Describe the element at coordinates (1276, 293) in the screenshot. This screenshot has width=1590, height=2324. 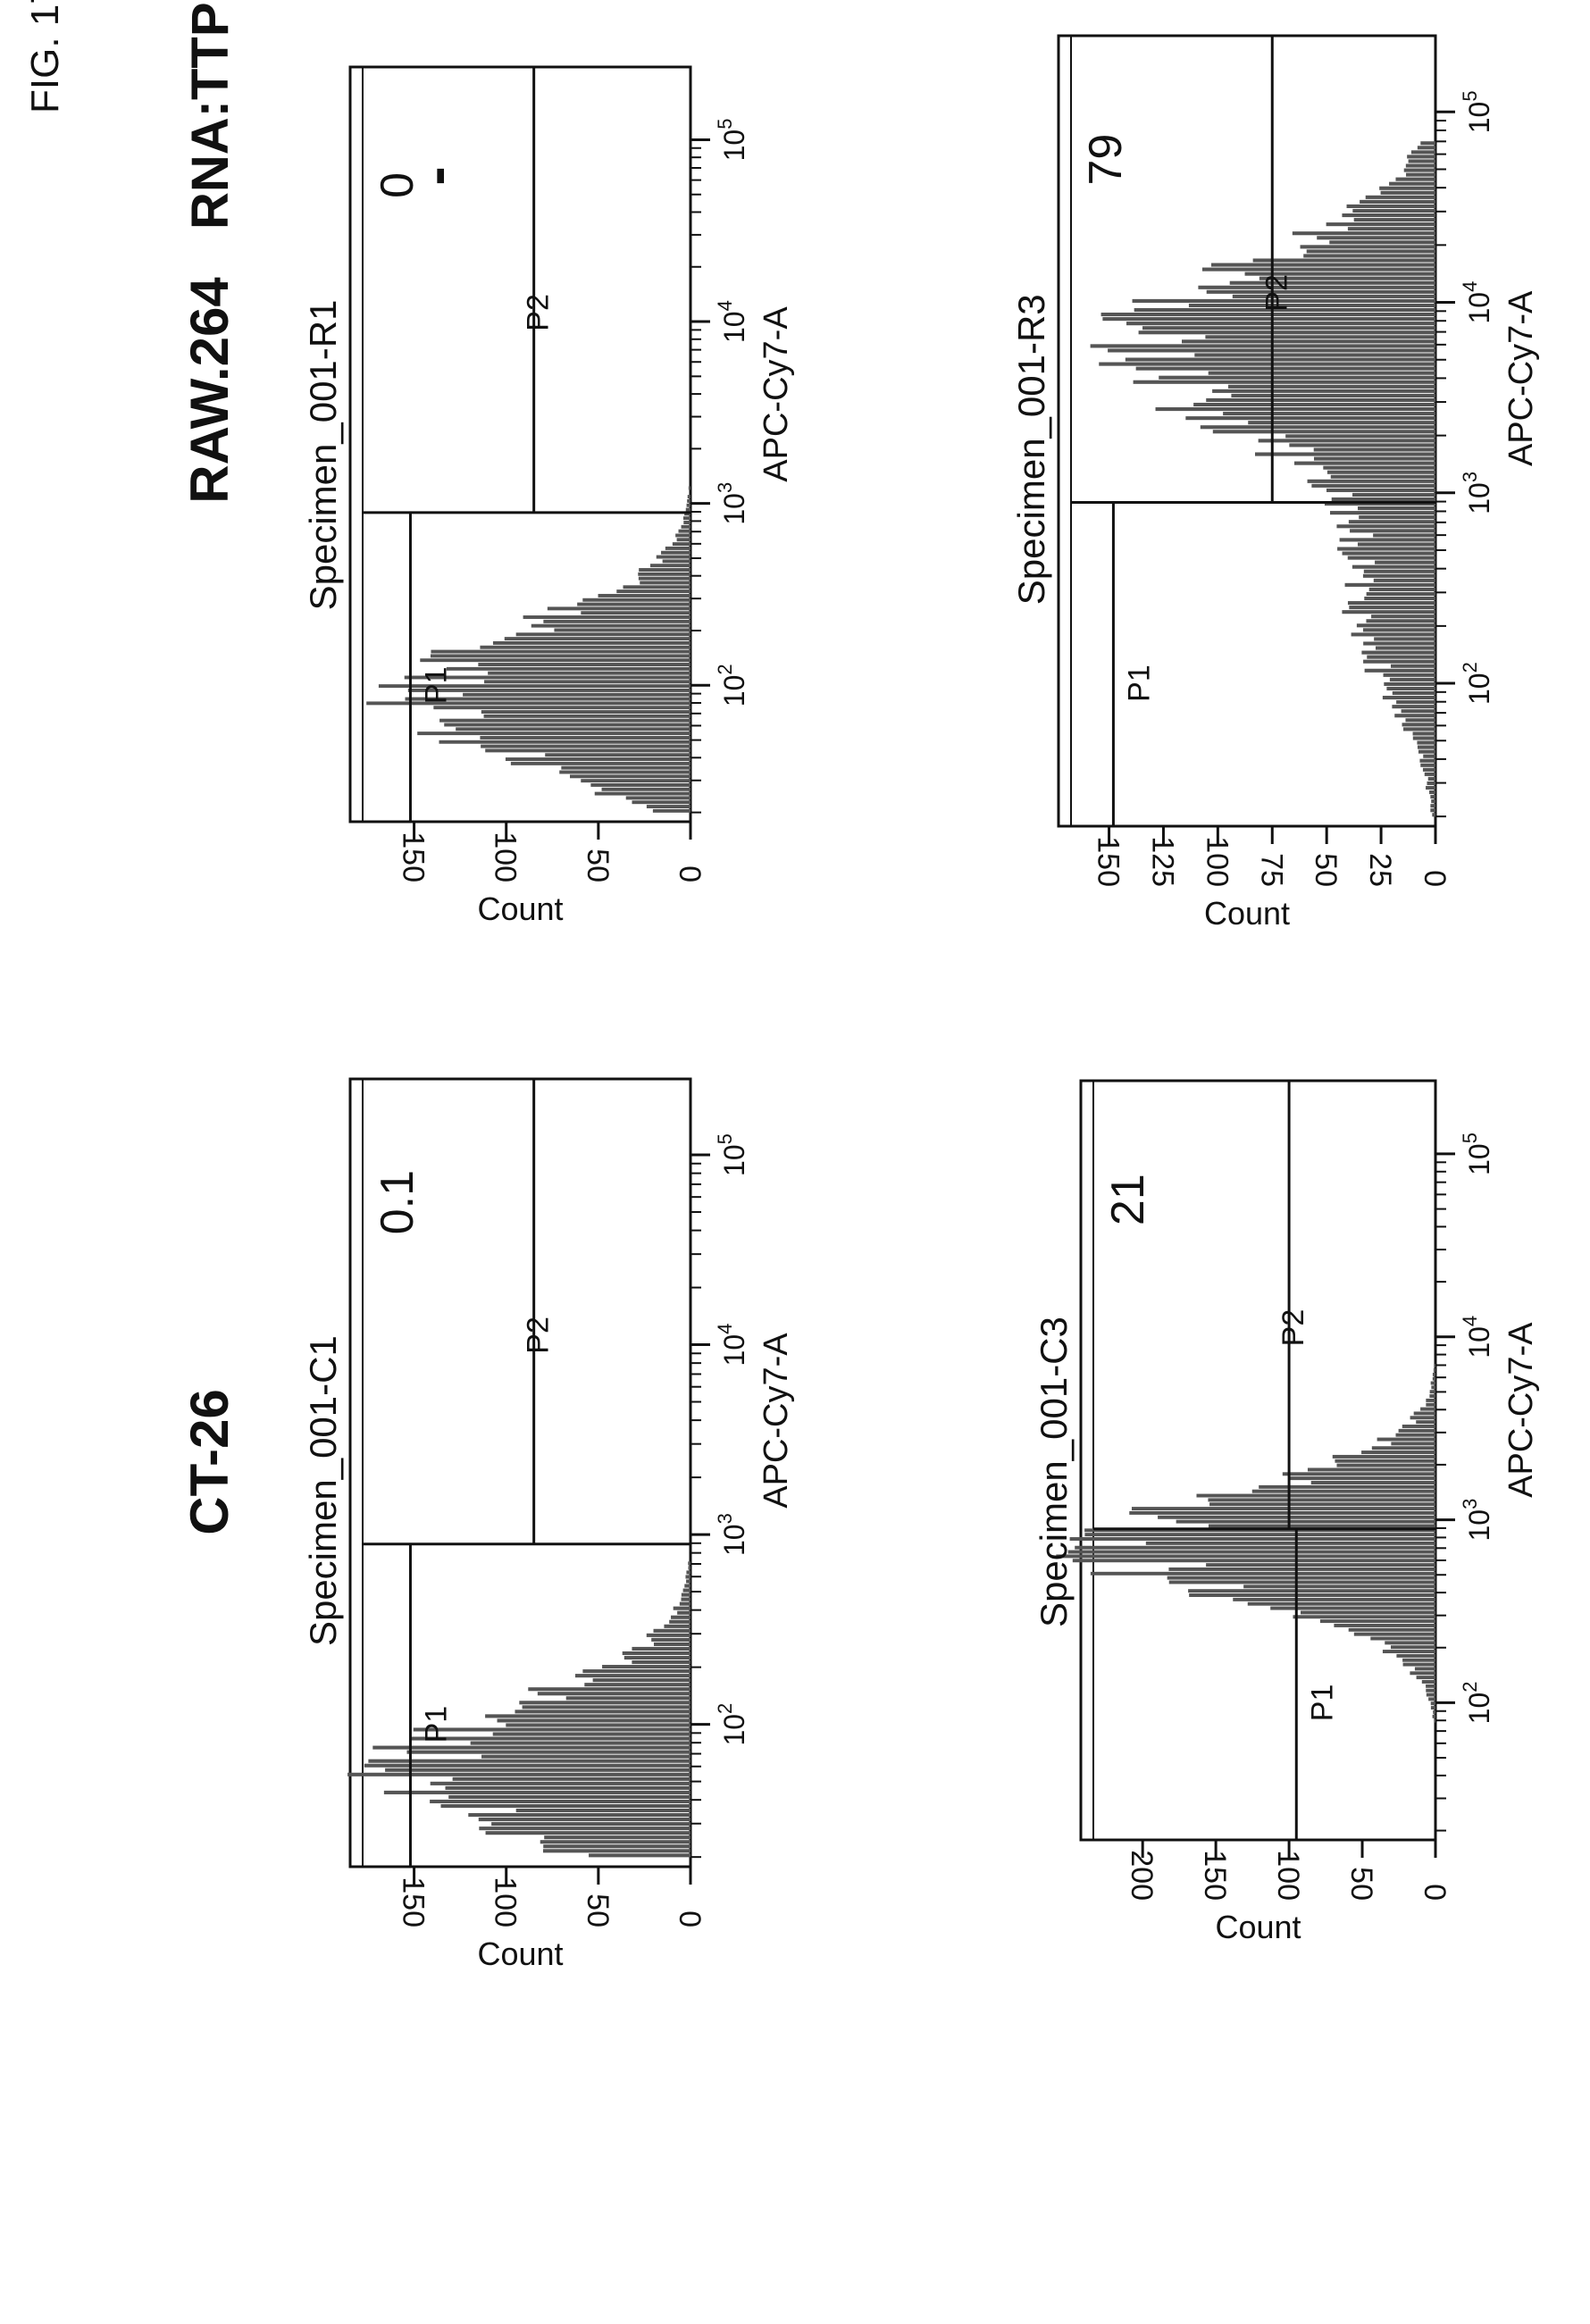
I see `gate-label-p2: P2` at that location.